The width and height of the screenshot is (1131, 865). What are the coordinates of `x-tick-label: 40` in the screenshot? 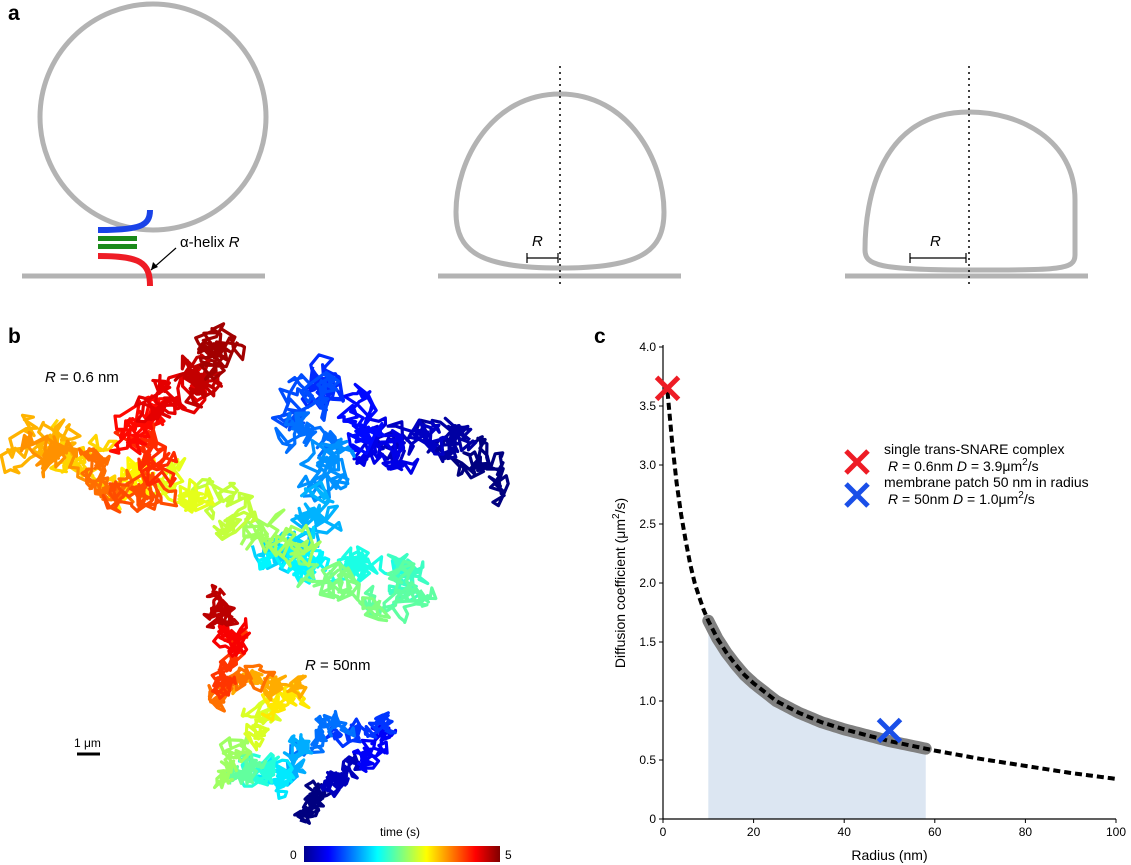 It's located at (845, 832).